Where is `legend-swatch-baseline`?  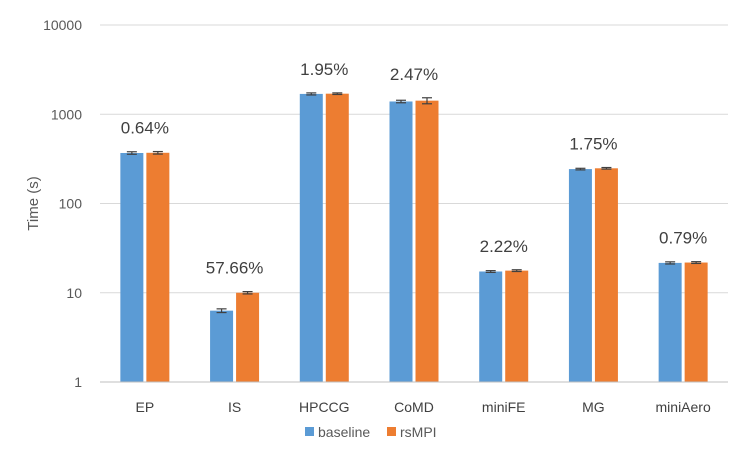 legend-swatch-baseline is located at coordinates (309, 431).